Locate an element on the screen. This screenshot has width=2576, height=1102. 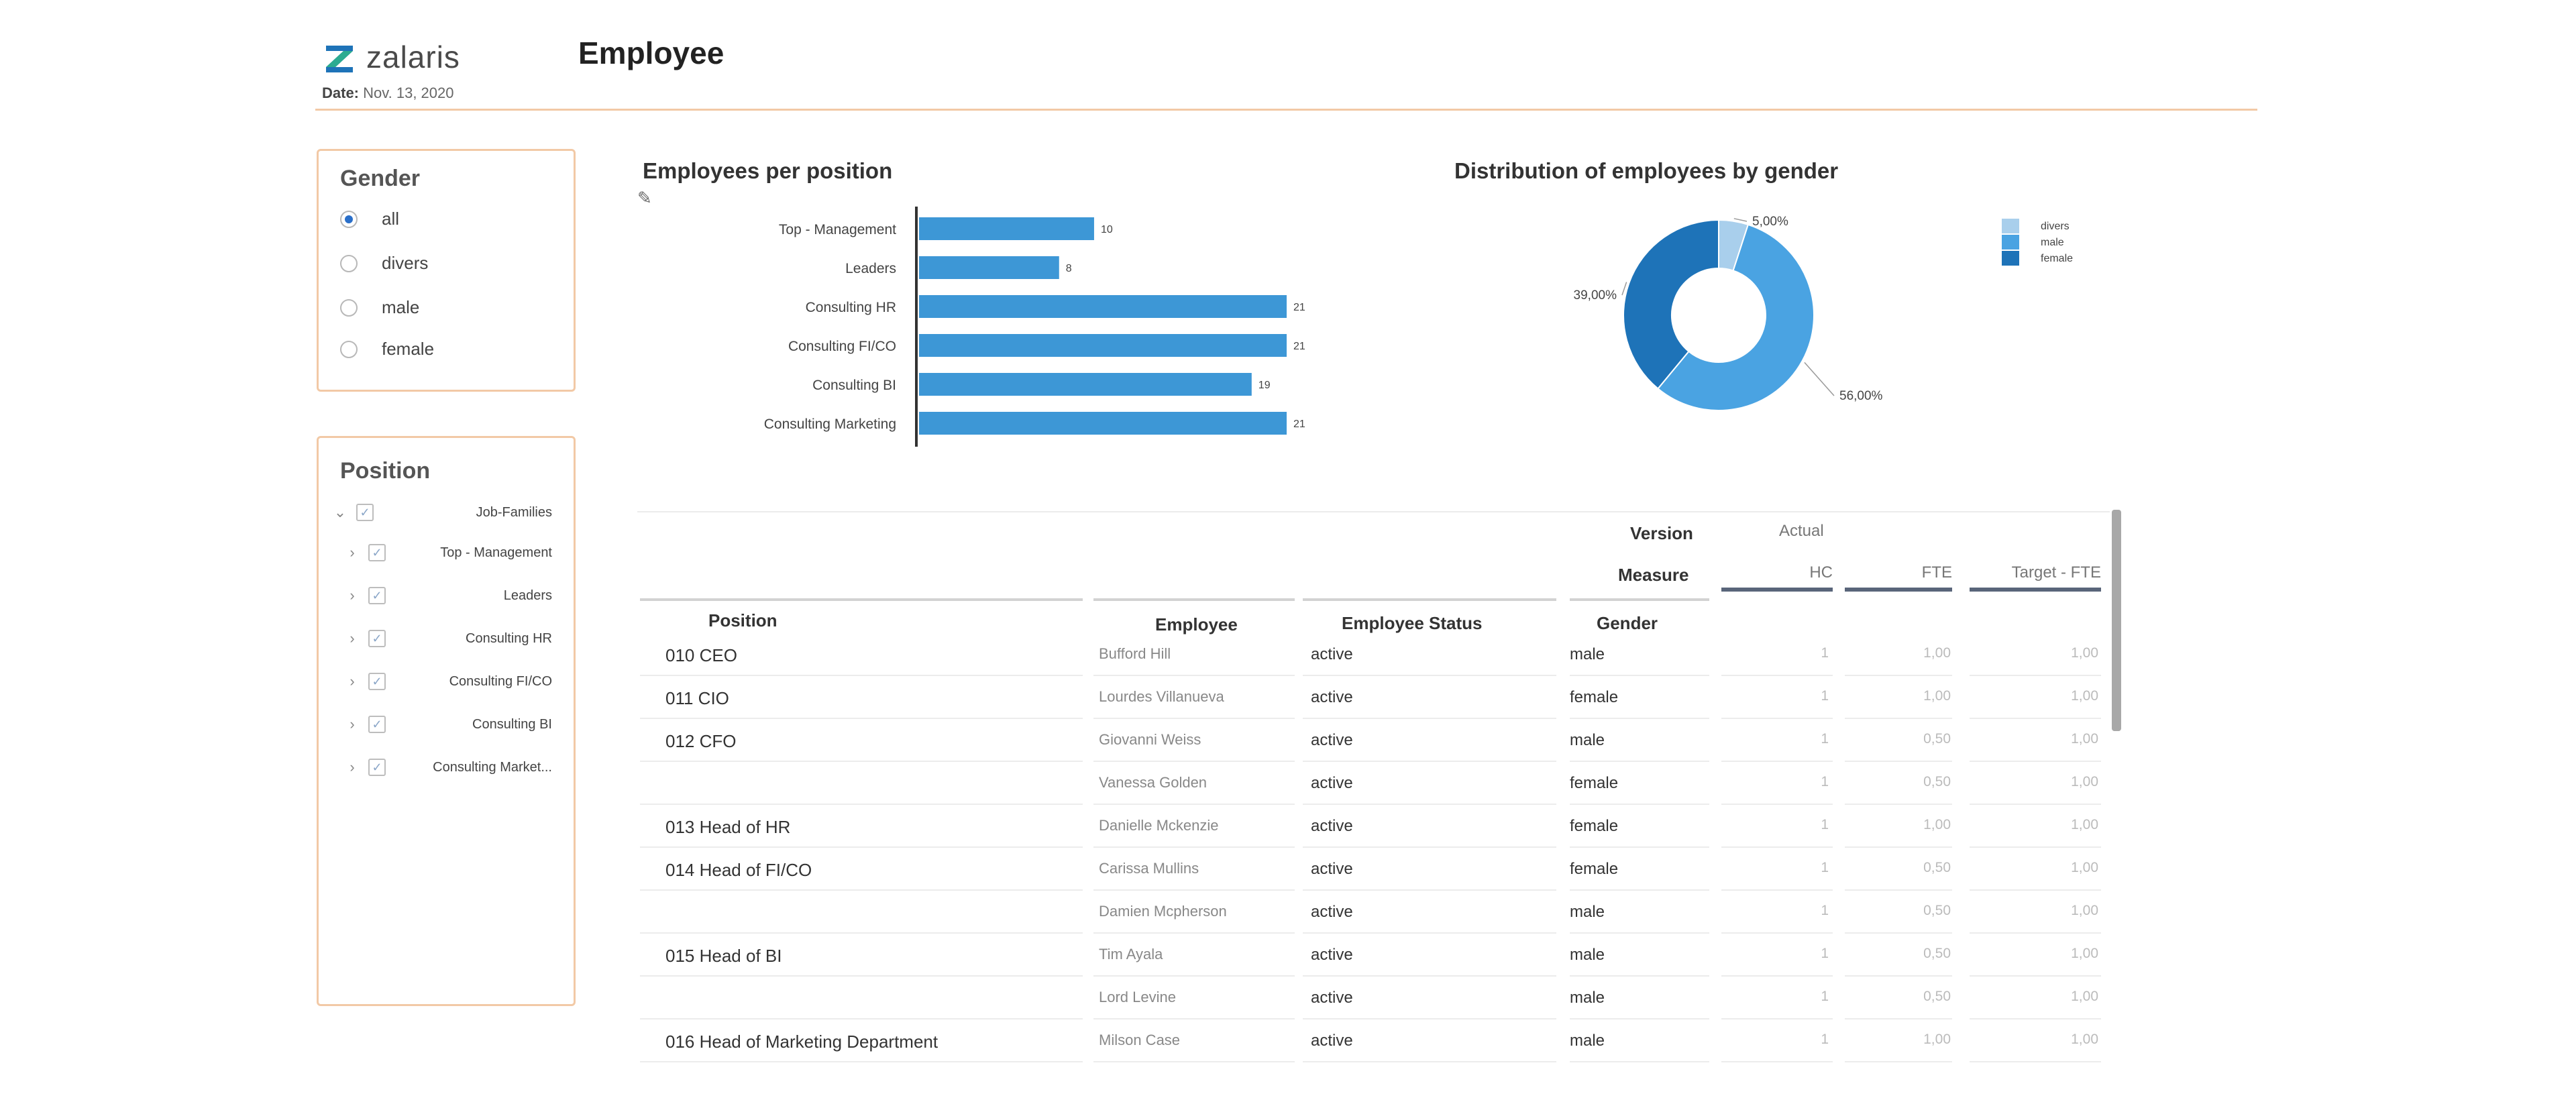
cell-position: 016 Head of Marketing Department is located at coordinates (801, 1042).